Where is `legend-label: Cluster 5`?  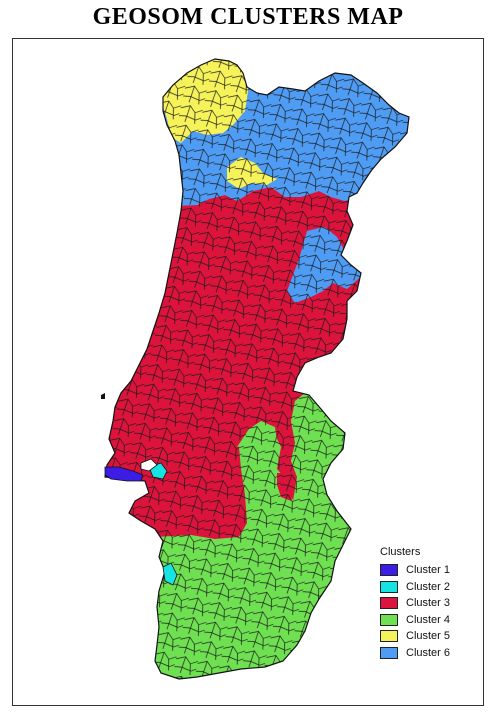
legend-label: Cluster 5 is located at coordinates (428, 636).